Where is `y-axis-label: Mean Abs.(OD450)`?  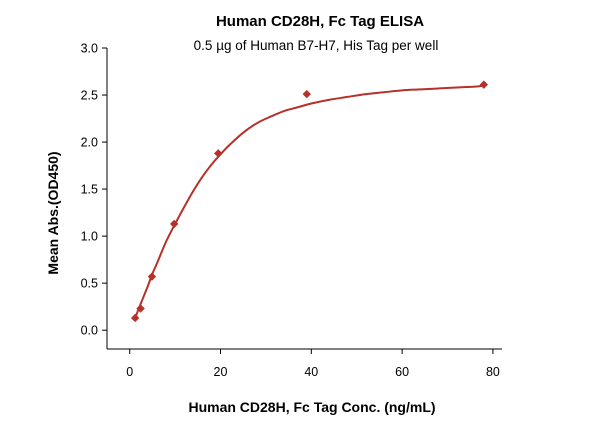 y-axis-label: Mean Abs.(OD450) is located at coordinates (53, 212).